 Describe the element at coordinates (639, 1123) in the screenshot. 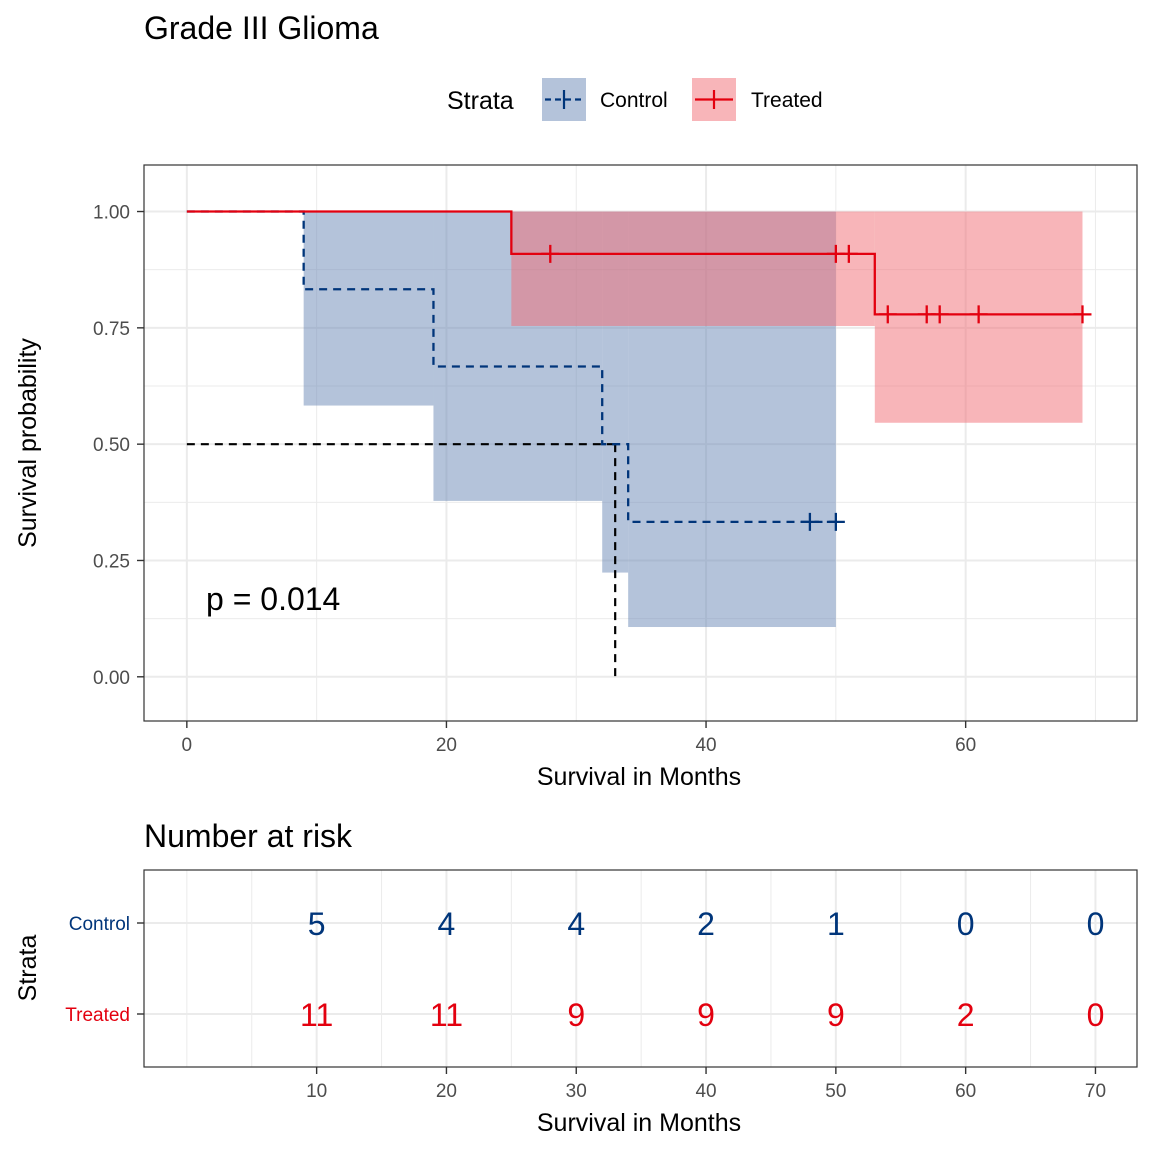

I see `risk-x-axis-title: Survival in Months` at that location.